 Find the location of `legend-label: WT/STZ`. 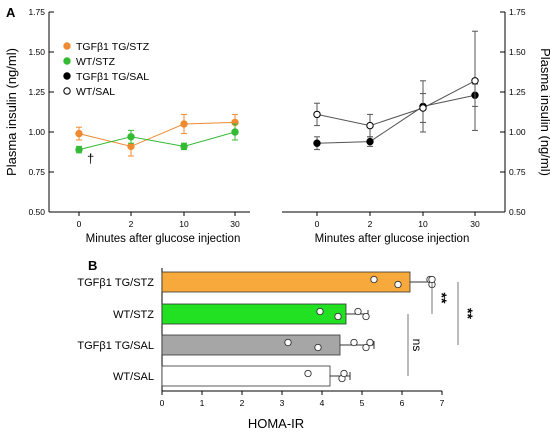

legend-label: WT/STZ is located at coordinates (96, 62).